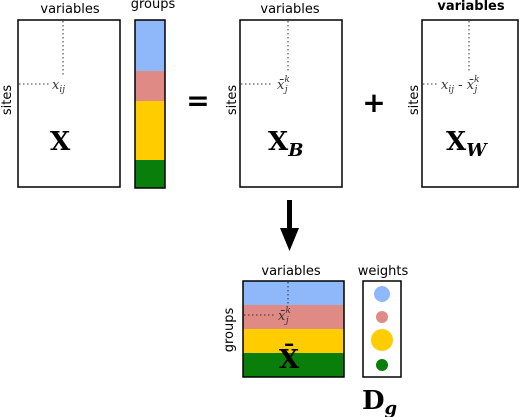 The width and height of the screenshot is (522, 417). Describe the element at coordinates (285, 144) in the screenshot. I see `matrix-xb-symbol: XB` at that location.